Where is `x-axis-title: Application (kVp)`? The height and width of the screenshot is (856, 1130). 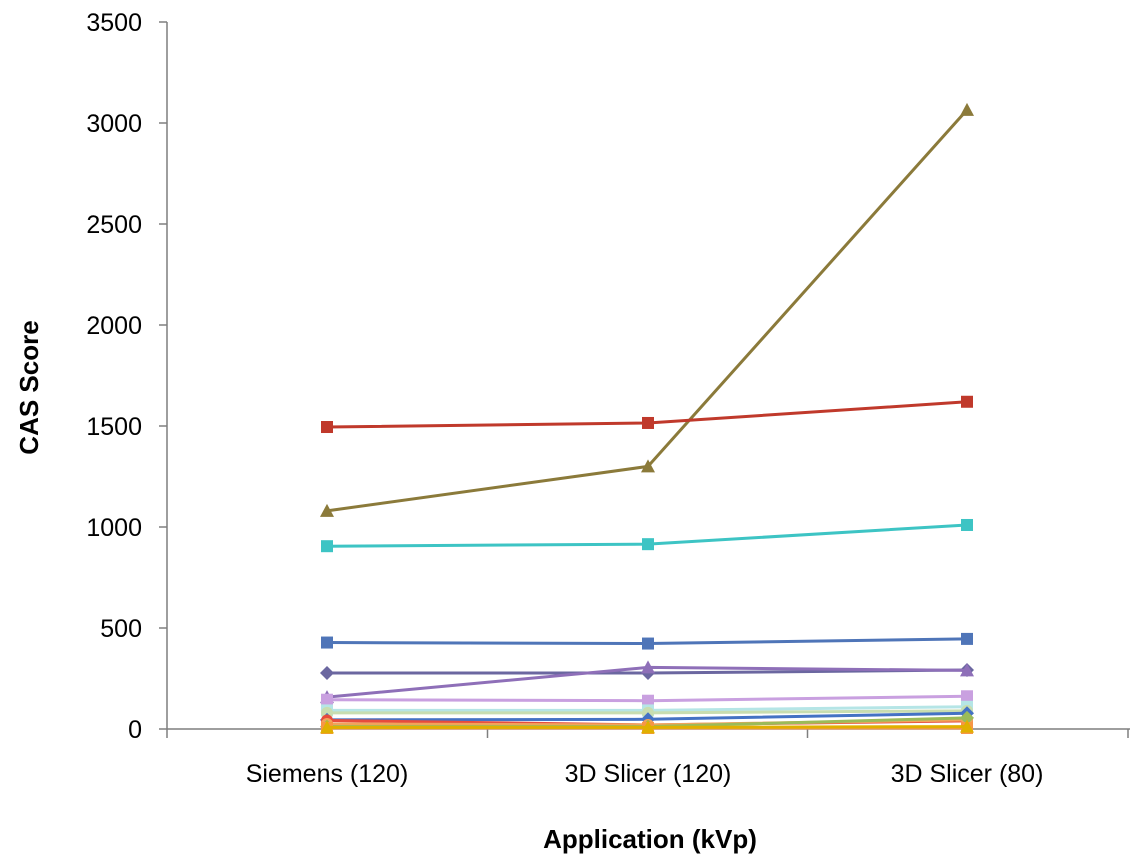 x-axis-title: Application (kVp) is located at coordinates (650, 839).